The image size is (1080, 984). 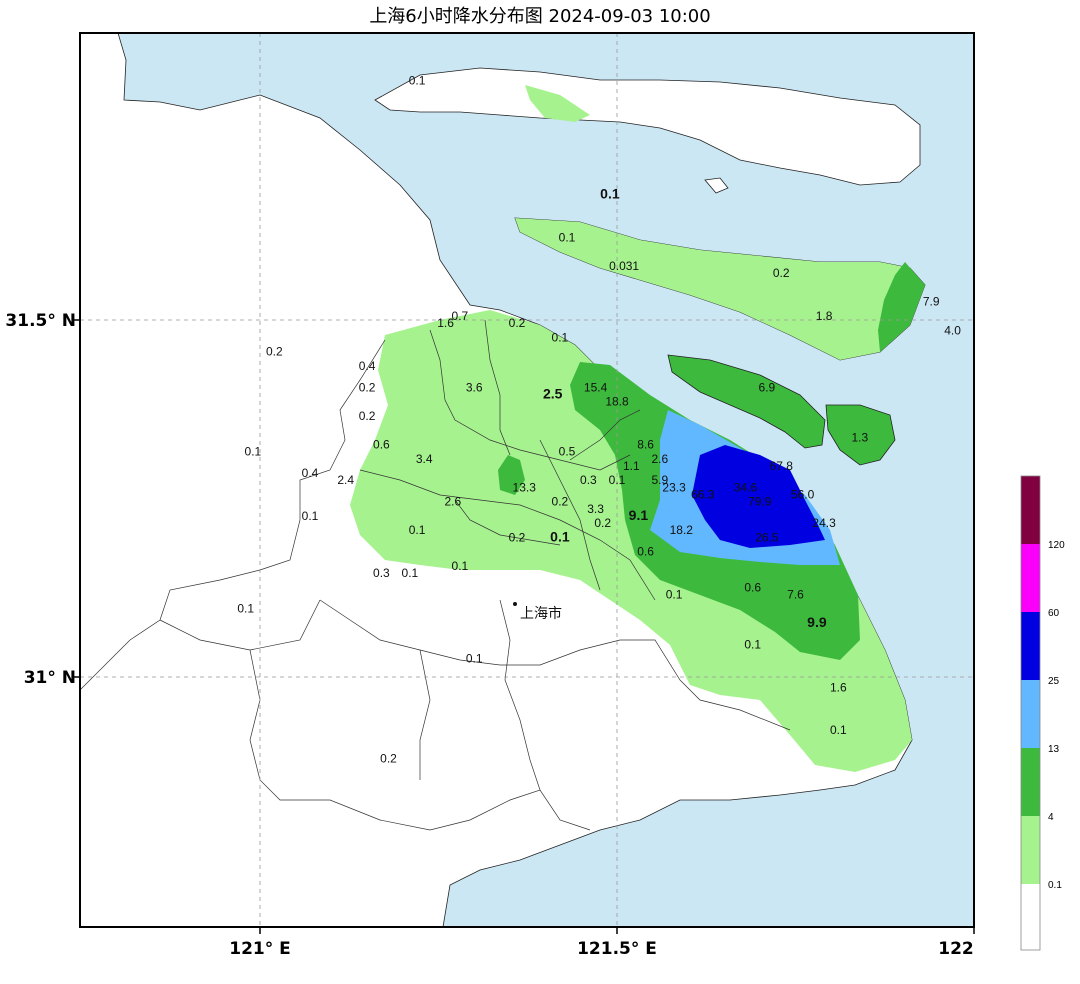 What do you see at coordinates (645, 445) in the screenshot?
I see `station-value: 8.6` at bounding box center [645, 445].